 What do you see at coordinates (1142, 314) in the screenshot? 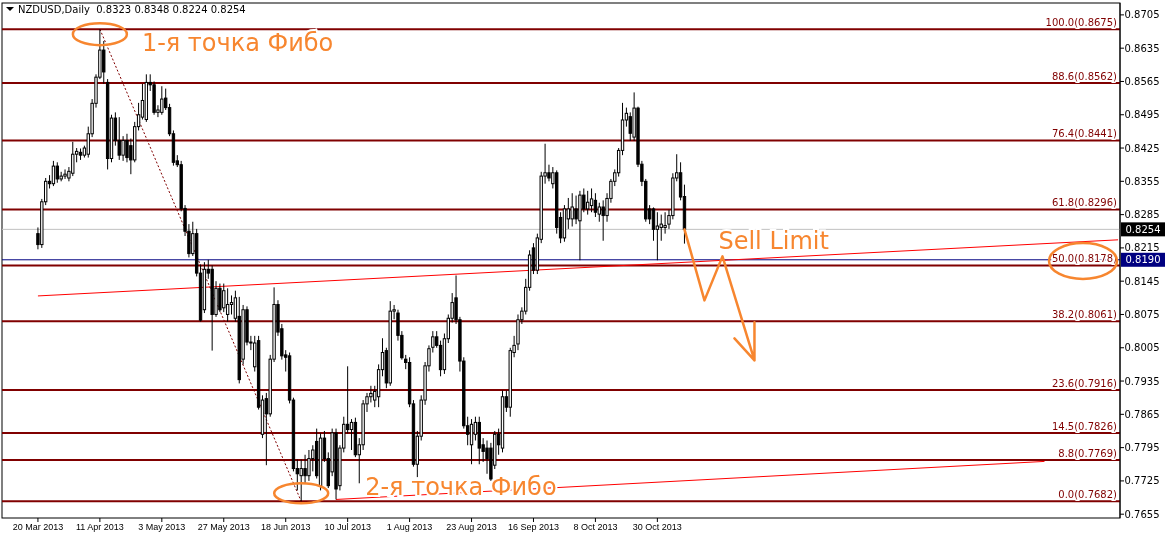
I see `y-tick-label: 0.8075` at bounding box center [1142, 314].